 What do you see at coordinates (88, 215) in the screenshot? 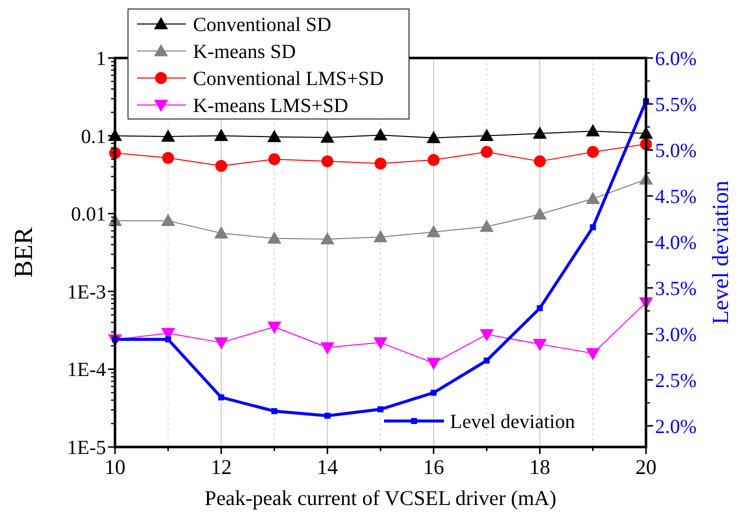
I see `y-tick-label: 0.01` at bounding box center [88, 215].